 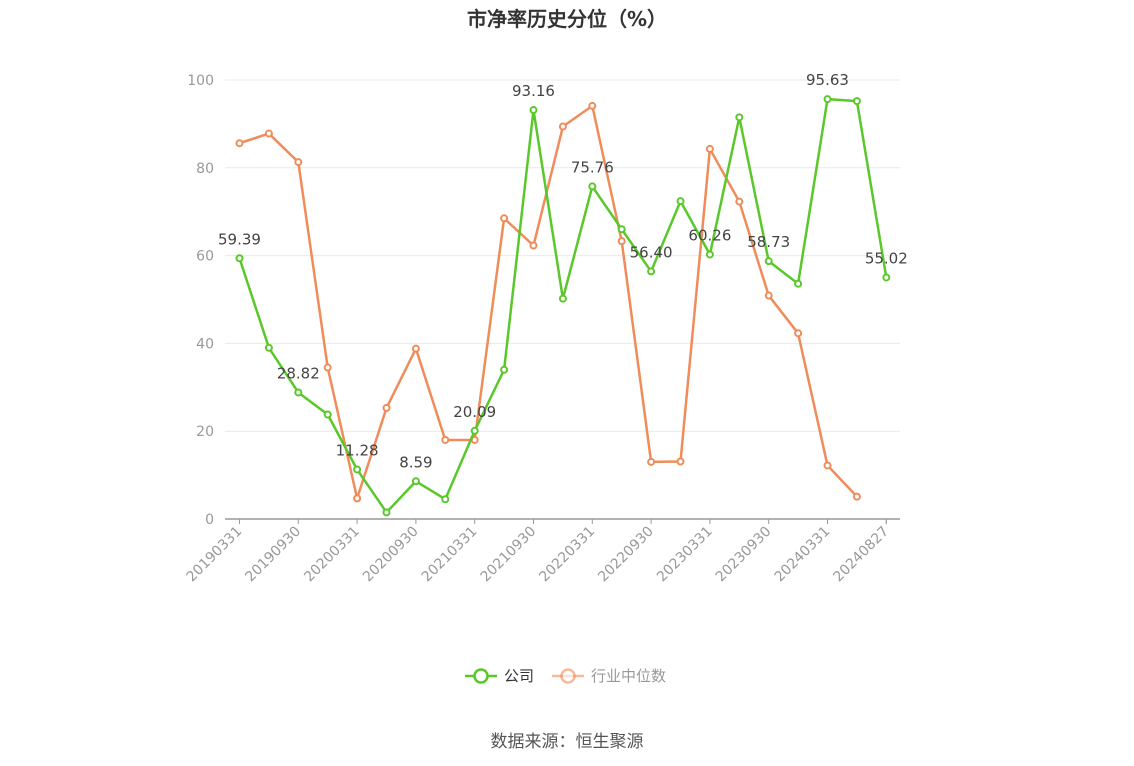 I want to click on legend: 公司 行业中位数, so click(x=565, y=676).